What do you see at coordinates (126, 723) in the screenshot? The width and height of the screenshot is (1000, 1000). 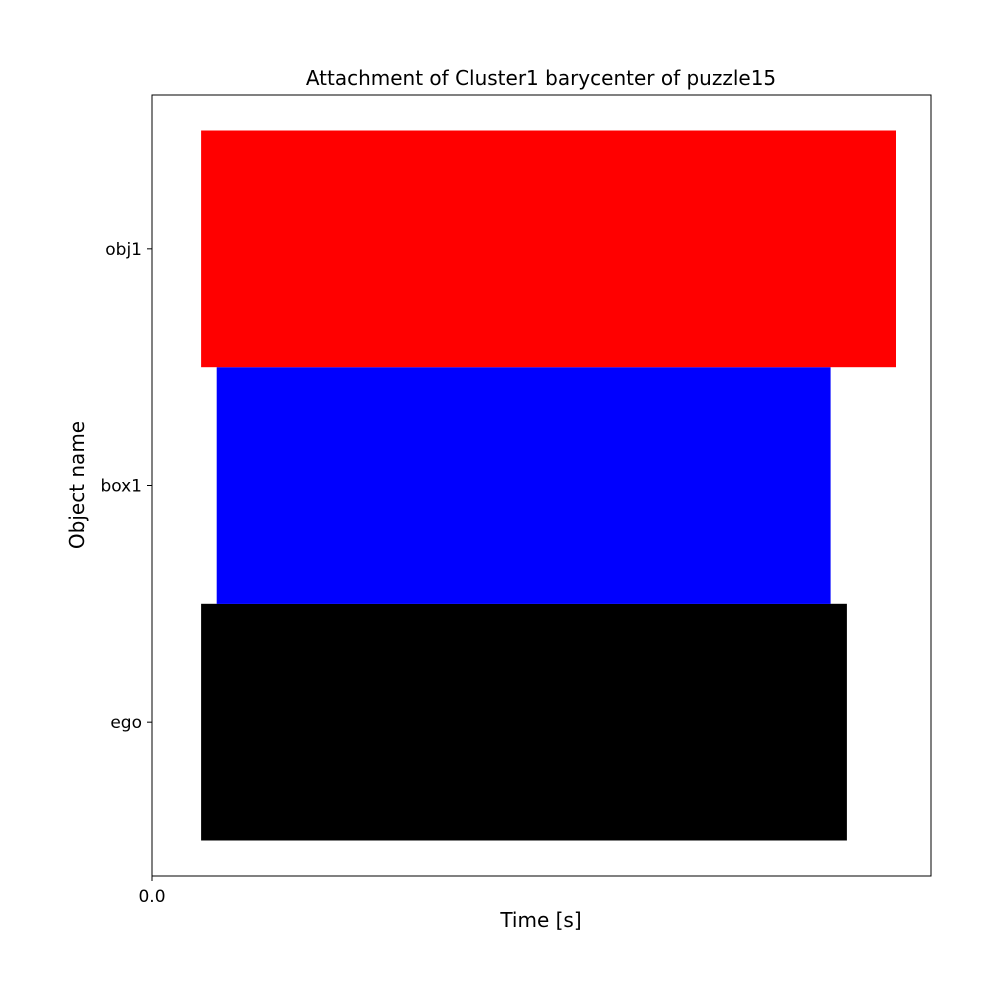 I see `y-tick-label: ego` at bounding box center [126, 723].